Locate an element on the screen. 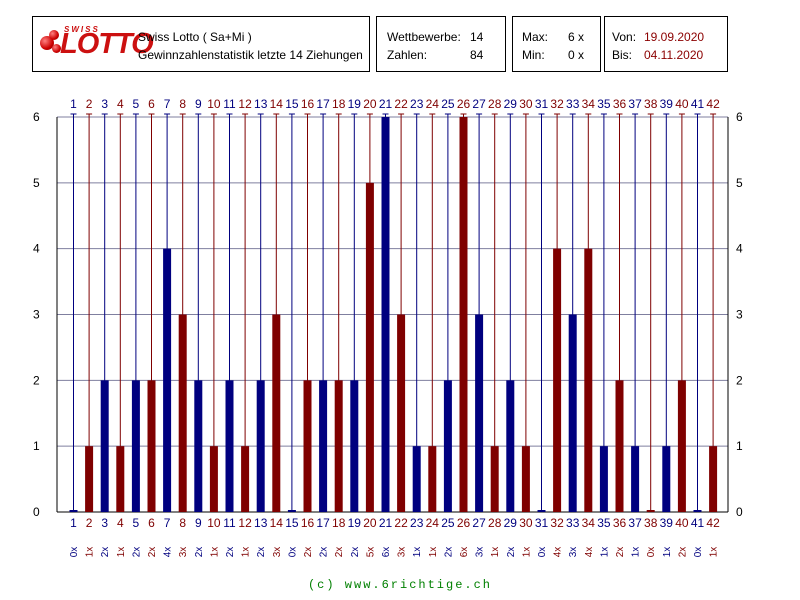 The width and height of the screenshot is (800, 600). y-tick-label-left: 6 is located at coordinates (36, 117).